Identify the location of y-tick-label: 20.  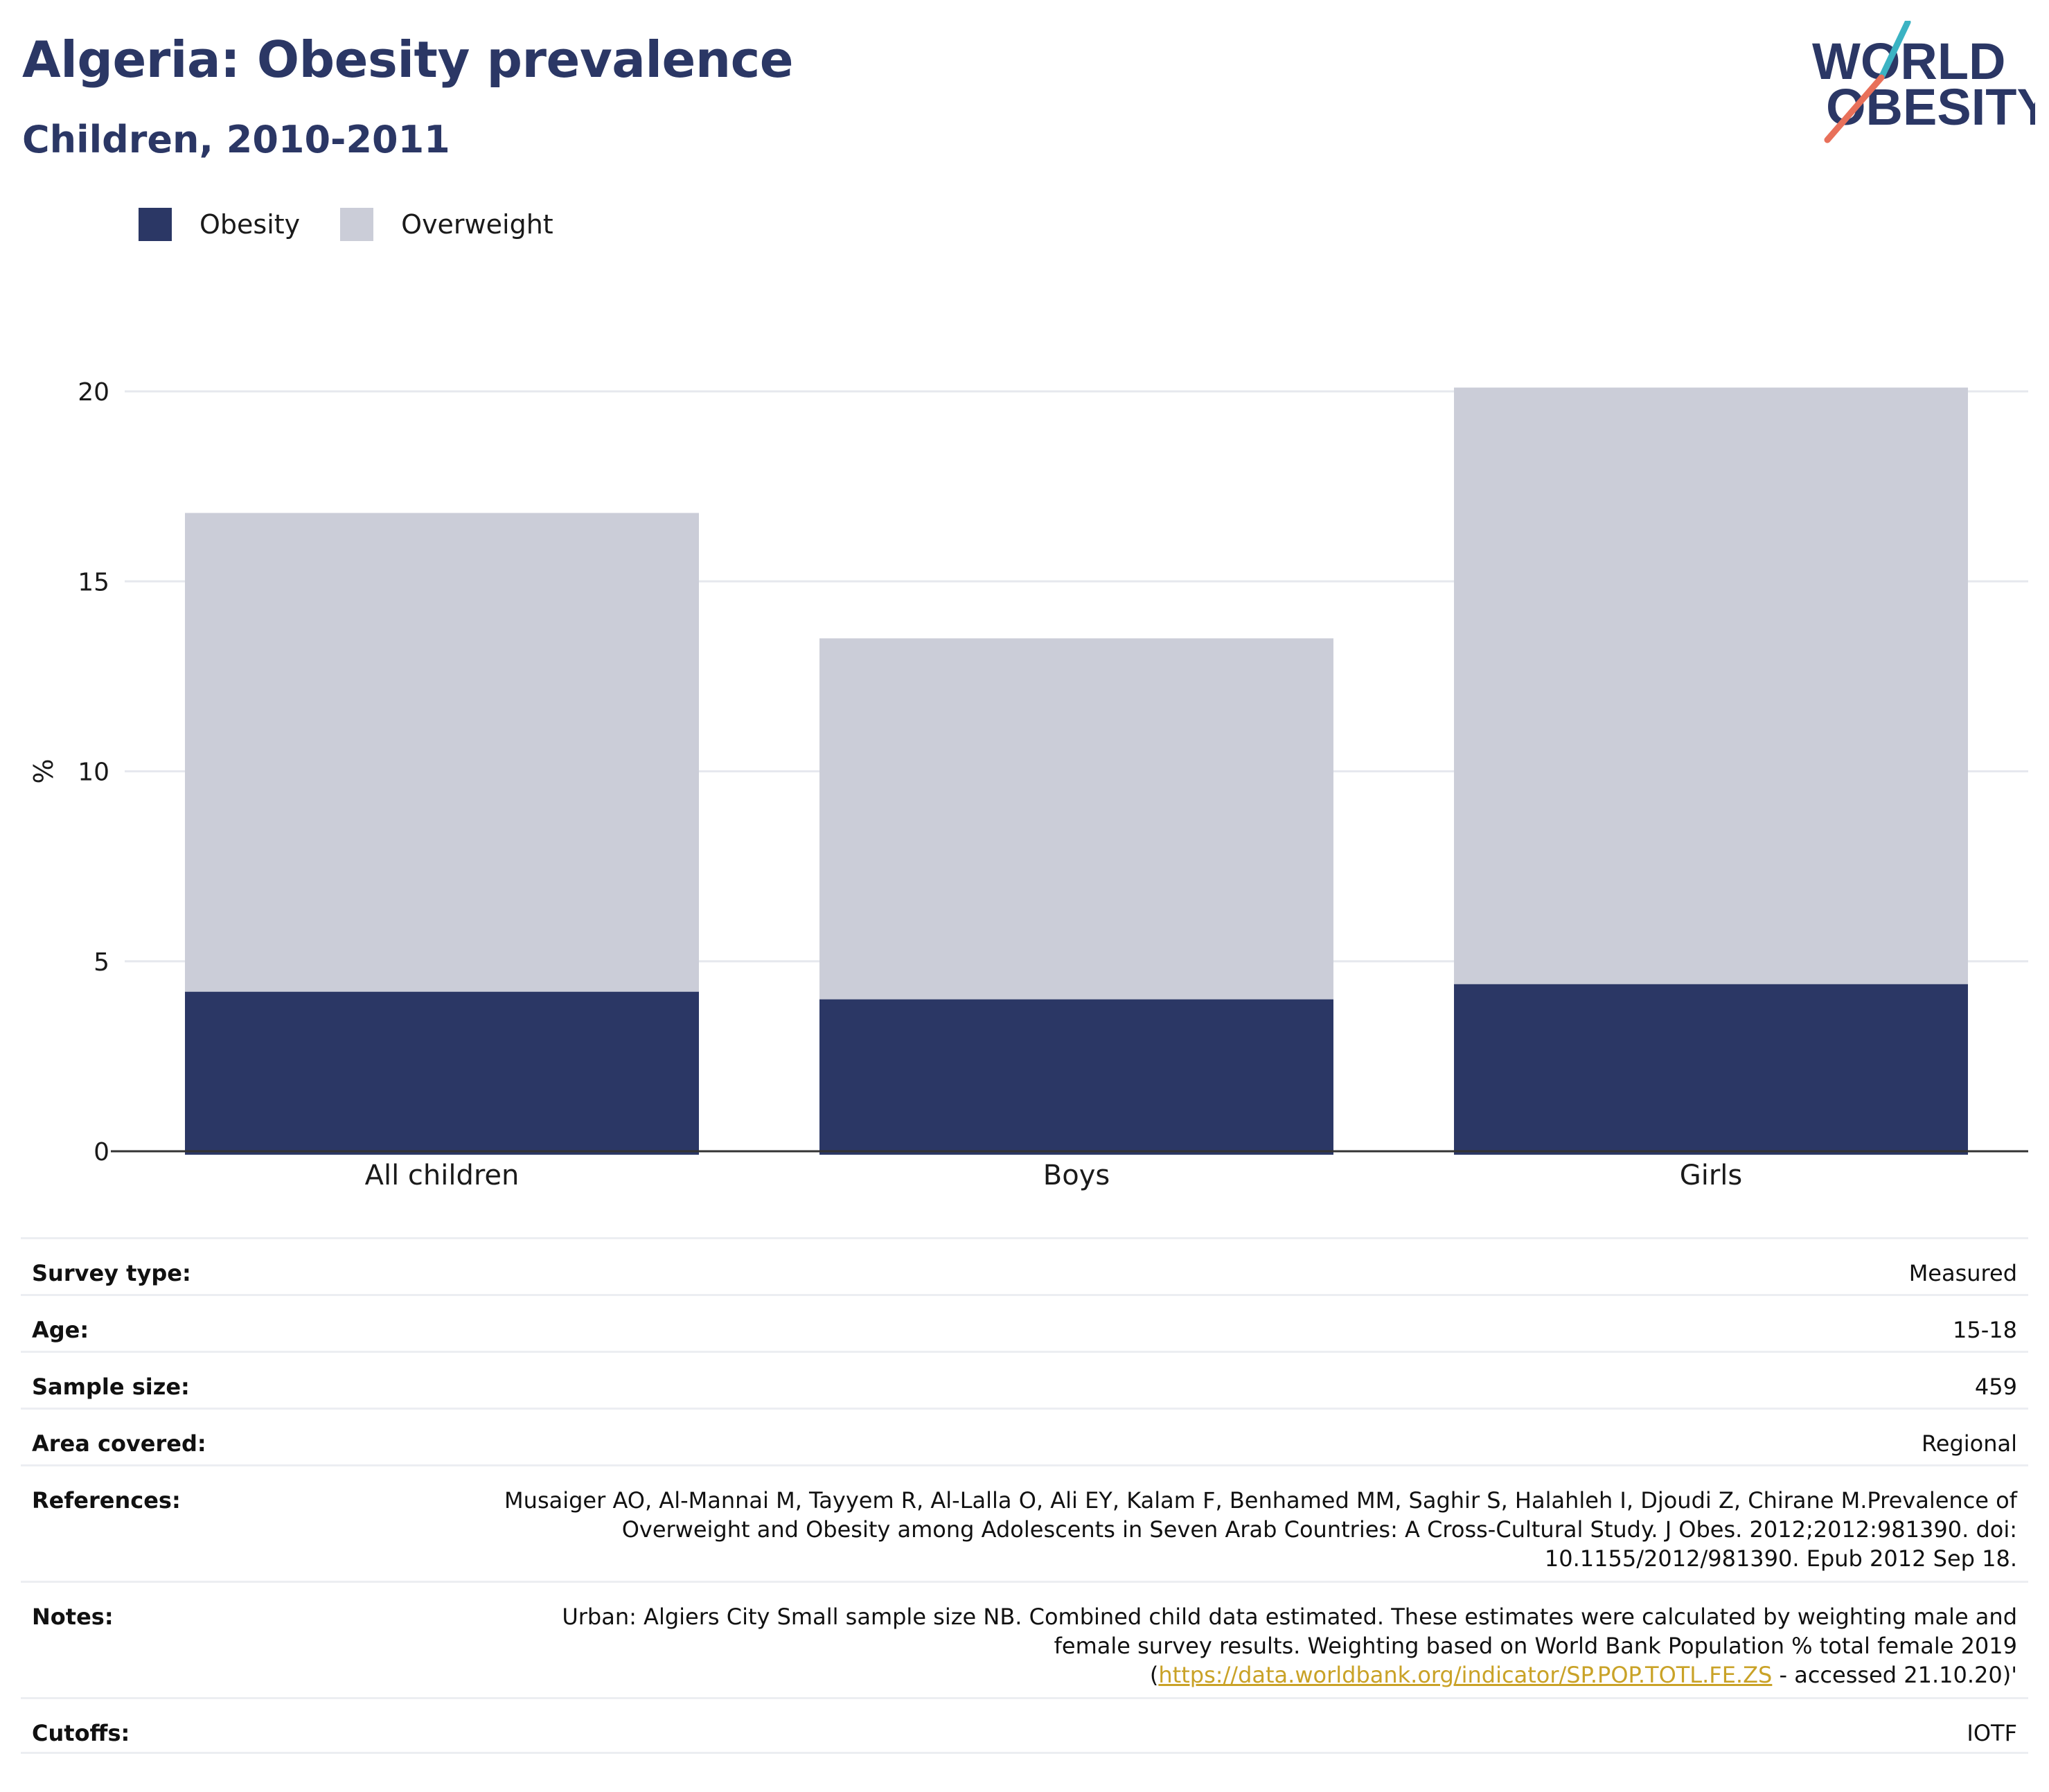
(93, 392).